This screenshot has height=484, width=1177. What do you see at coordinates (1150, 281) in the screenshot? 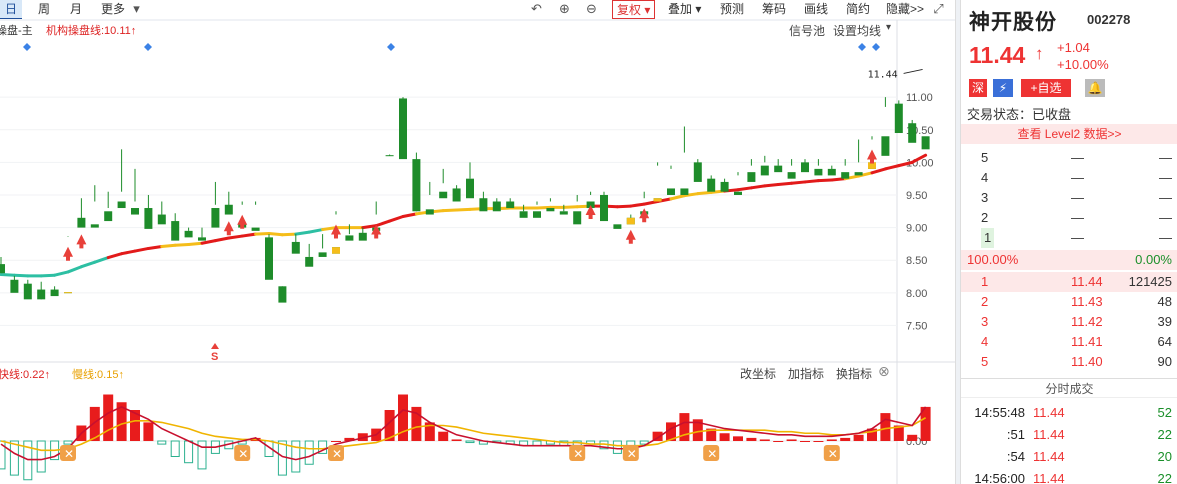
I see `bid-volume: 121425` at bounding box center [1150, 281].